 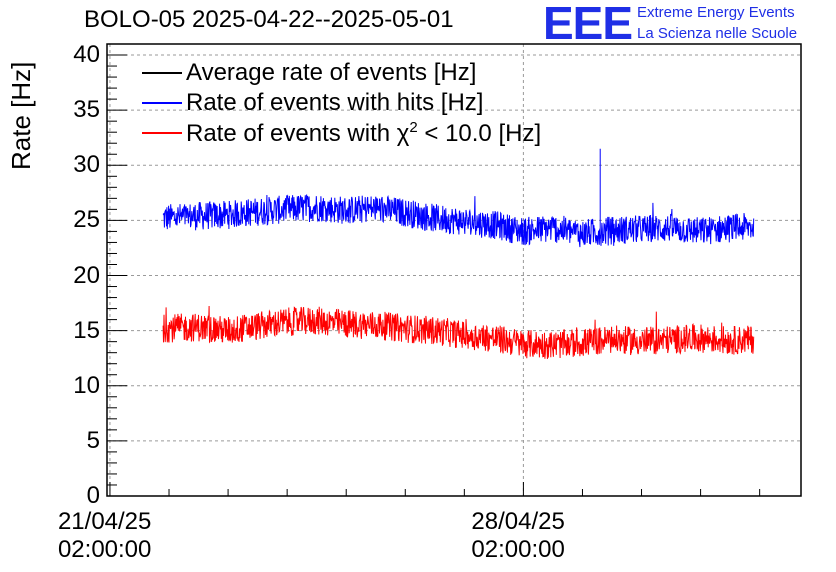 I want to click on y-tick-label: 25, so click(x=86, y=220).